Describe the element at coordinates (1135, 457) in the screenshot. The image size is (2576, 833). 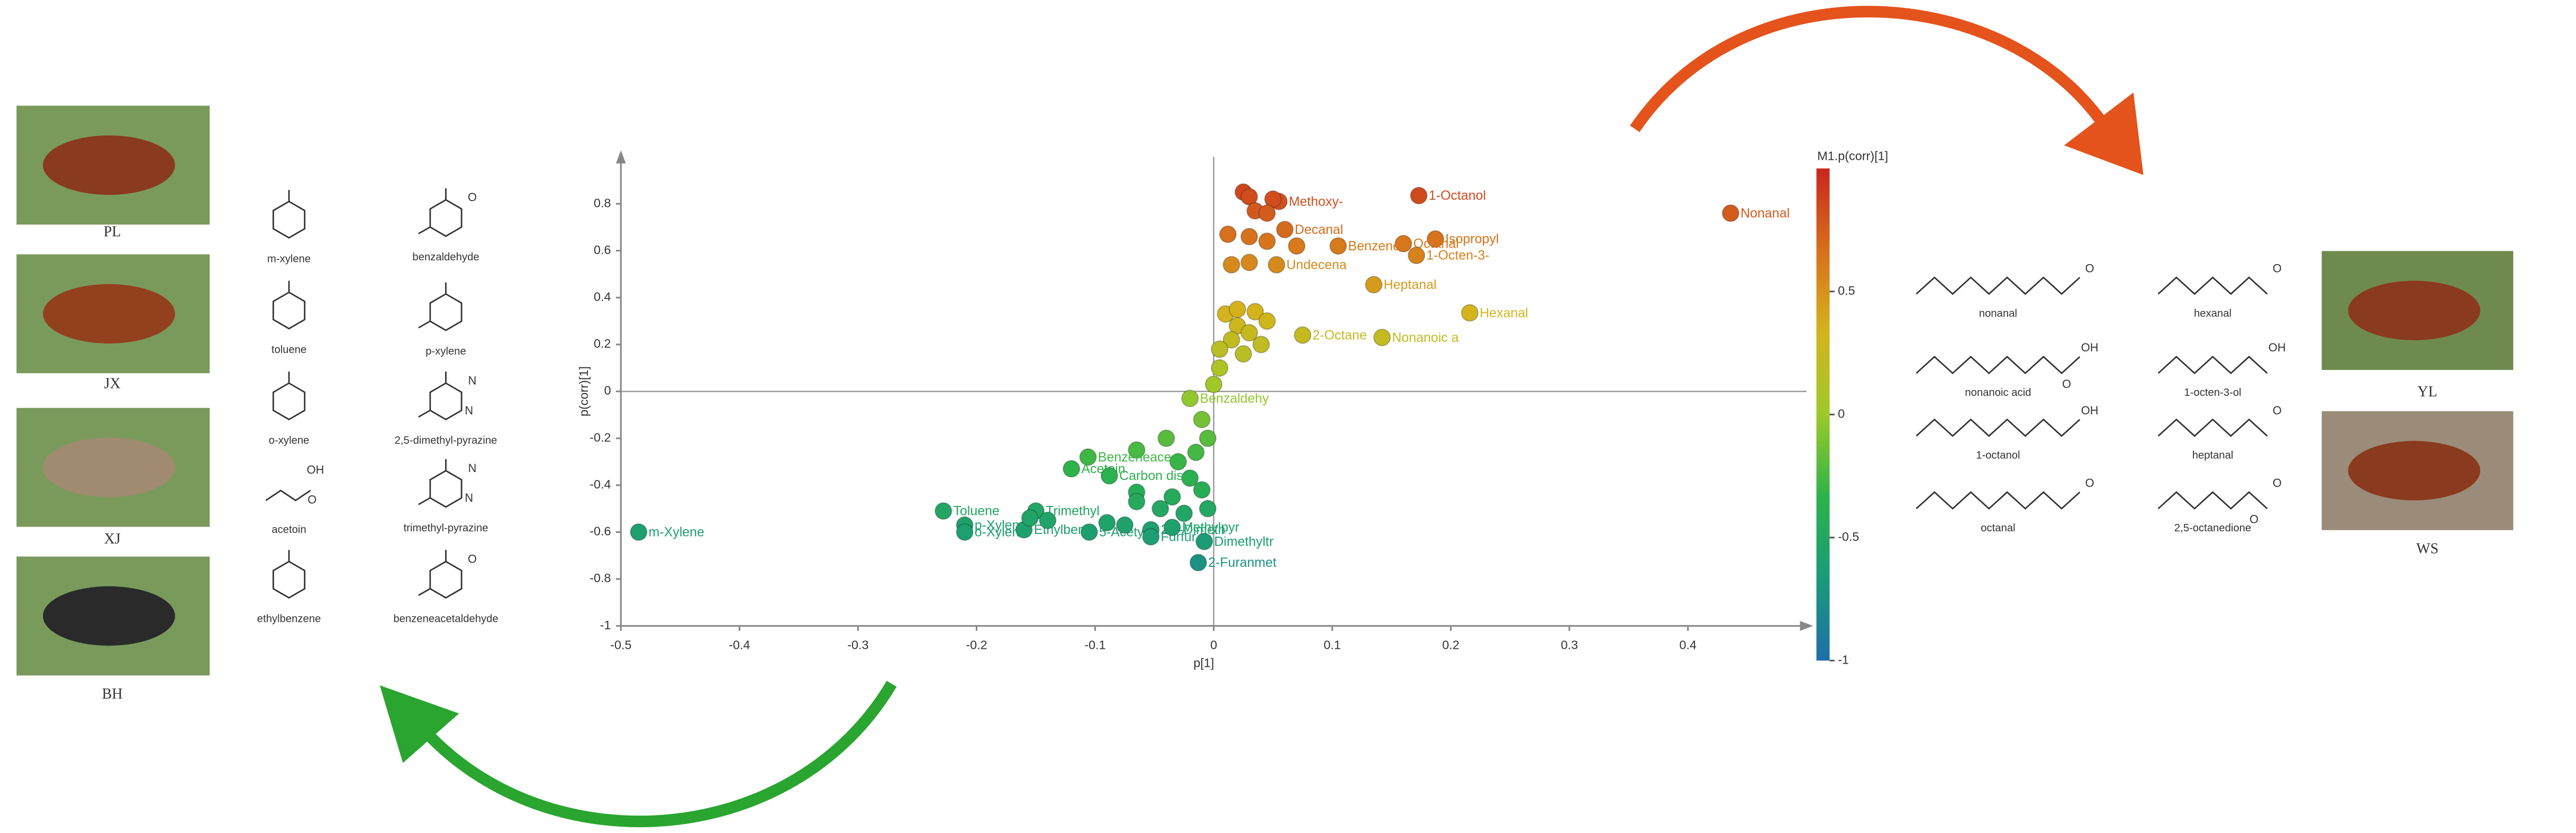
I see `point-label: Benzeneace` at that location.